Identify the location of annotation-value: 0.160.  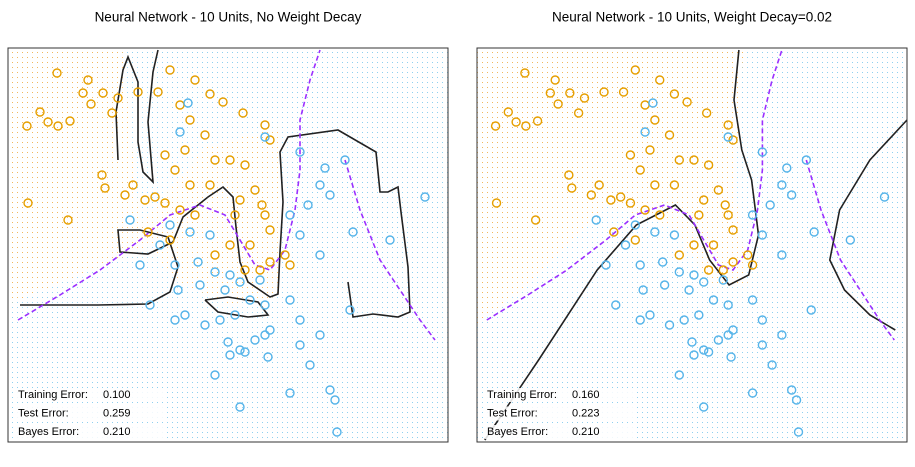
(586, 395).